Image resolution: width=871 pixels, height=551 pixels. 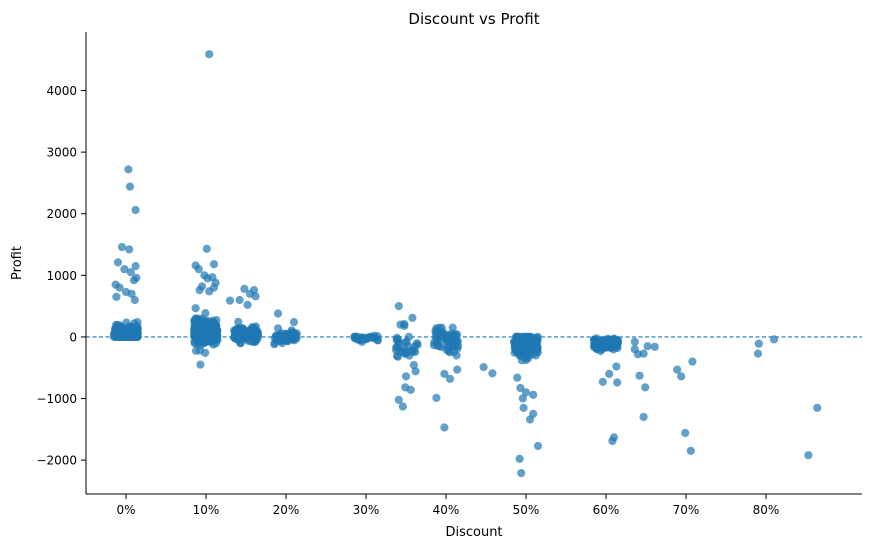 What do you see at coordinates (606, 510) in the screenshot?
I see `x-tick-label: 60%` at bounding box center [606, 510].